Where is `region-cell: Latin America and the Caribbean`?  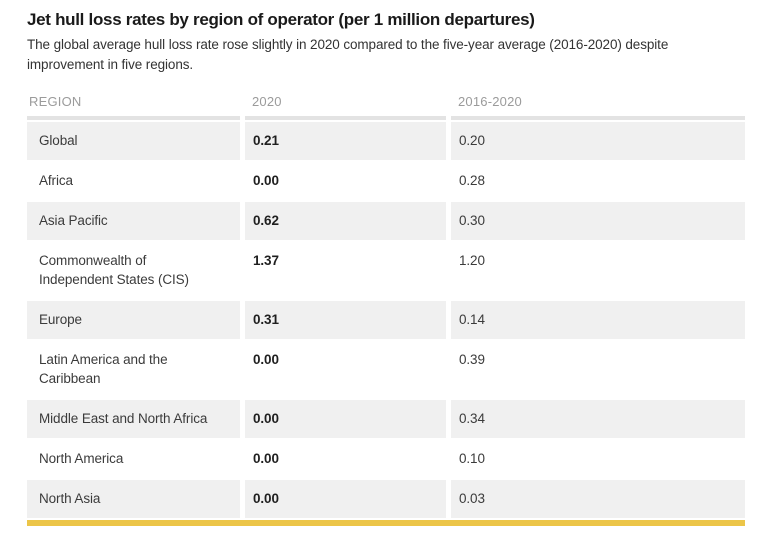 region-cell: Latin America and the Caribbean is located at coordinates (133, 369).